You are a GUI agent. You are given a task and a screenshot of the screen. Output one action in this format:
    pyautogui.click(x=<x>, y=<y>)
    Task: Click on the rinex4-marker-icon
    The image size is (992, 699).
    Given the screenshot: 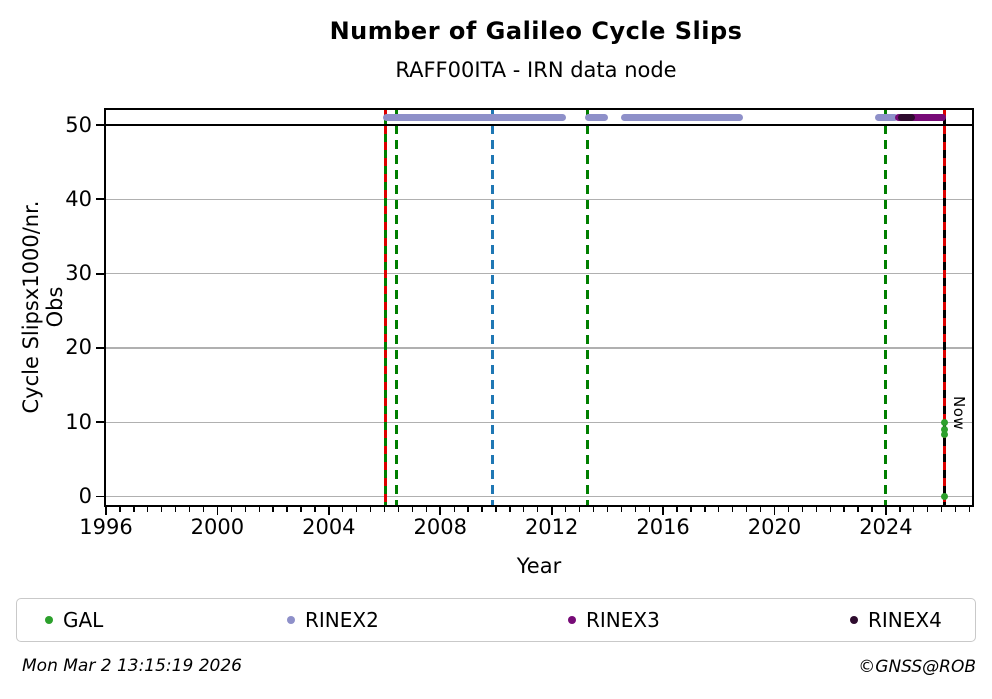 What is the action you would take?
    pyautogui.click(x=854, y=620)
    